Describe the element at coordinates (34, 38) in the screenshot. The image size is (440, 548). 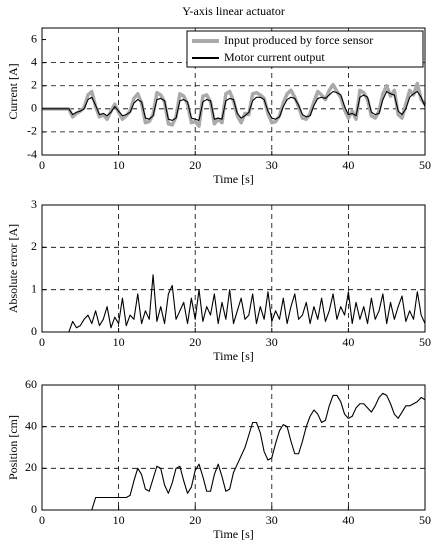
I see `y-tick-label: 6` at that location.